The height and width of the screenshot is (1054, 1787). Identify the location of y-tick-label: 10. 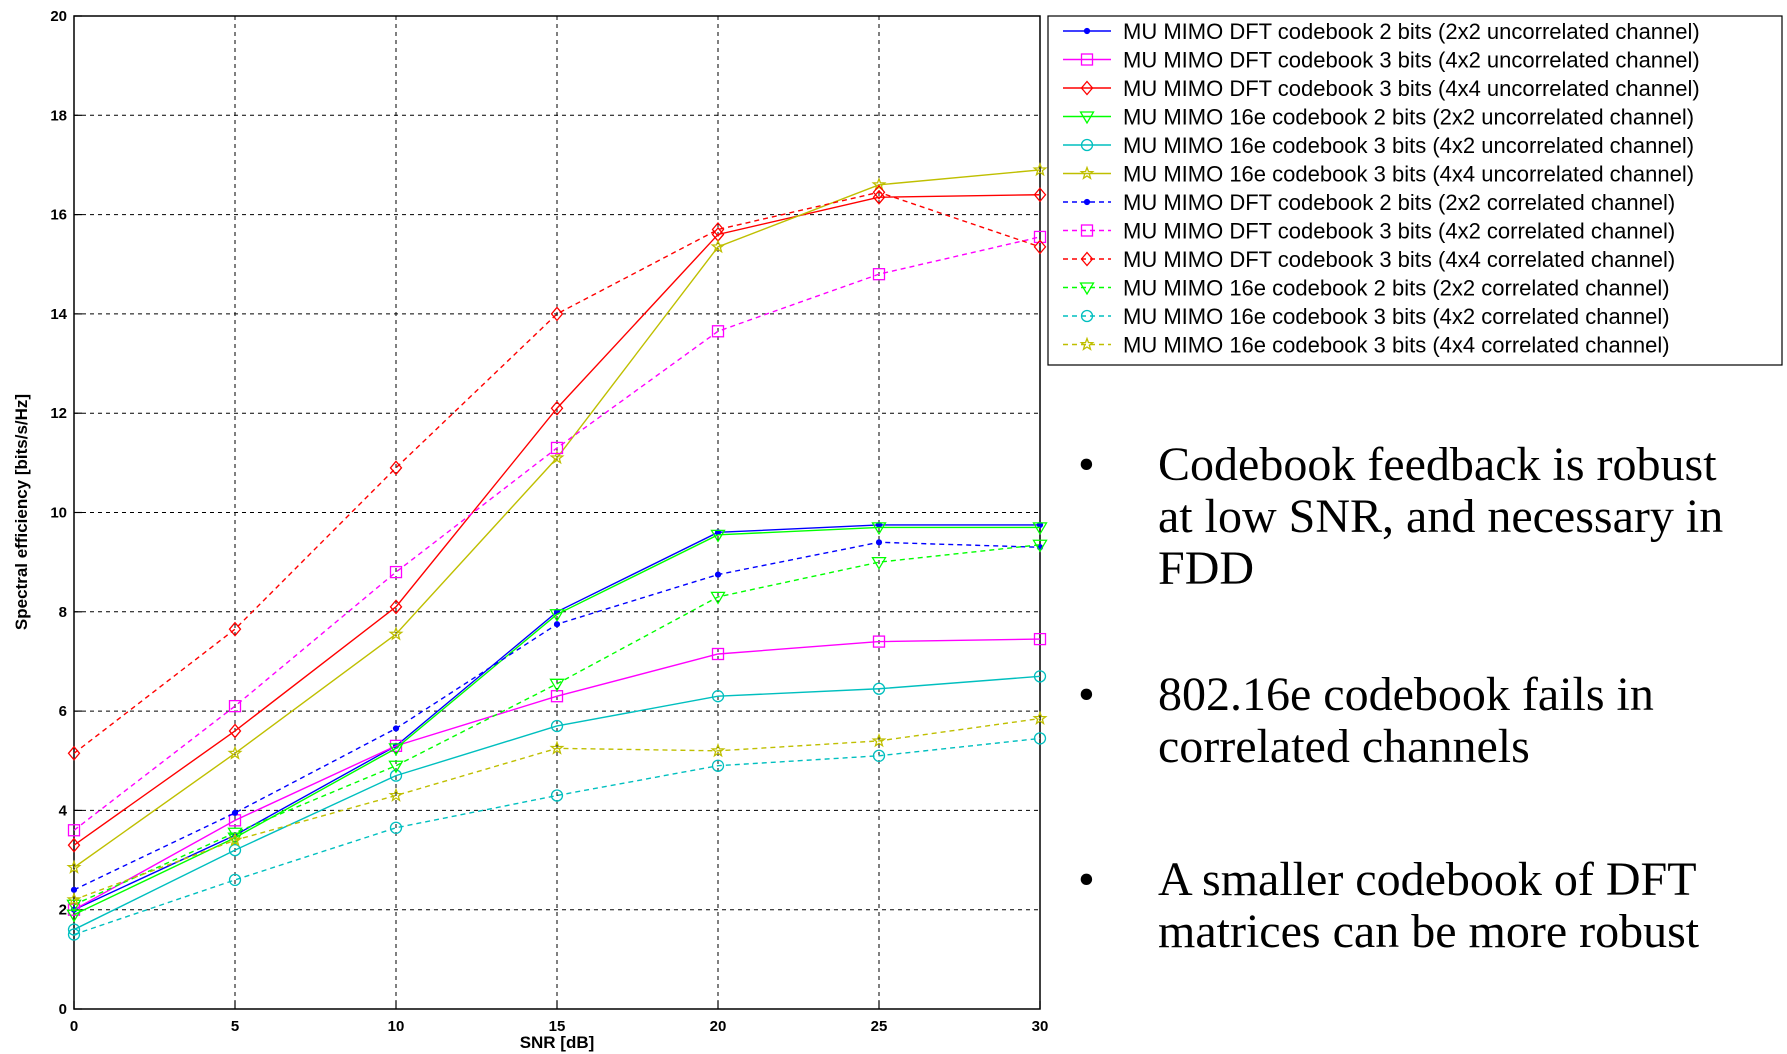
(58, 513).